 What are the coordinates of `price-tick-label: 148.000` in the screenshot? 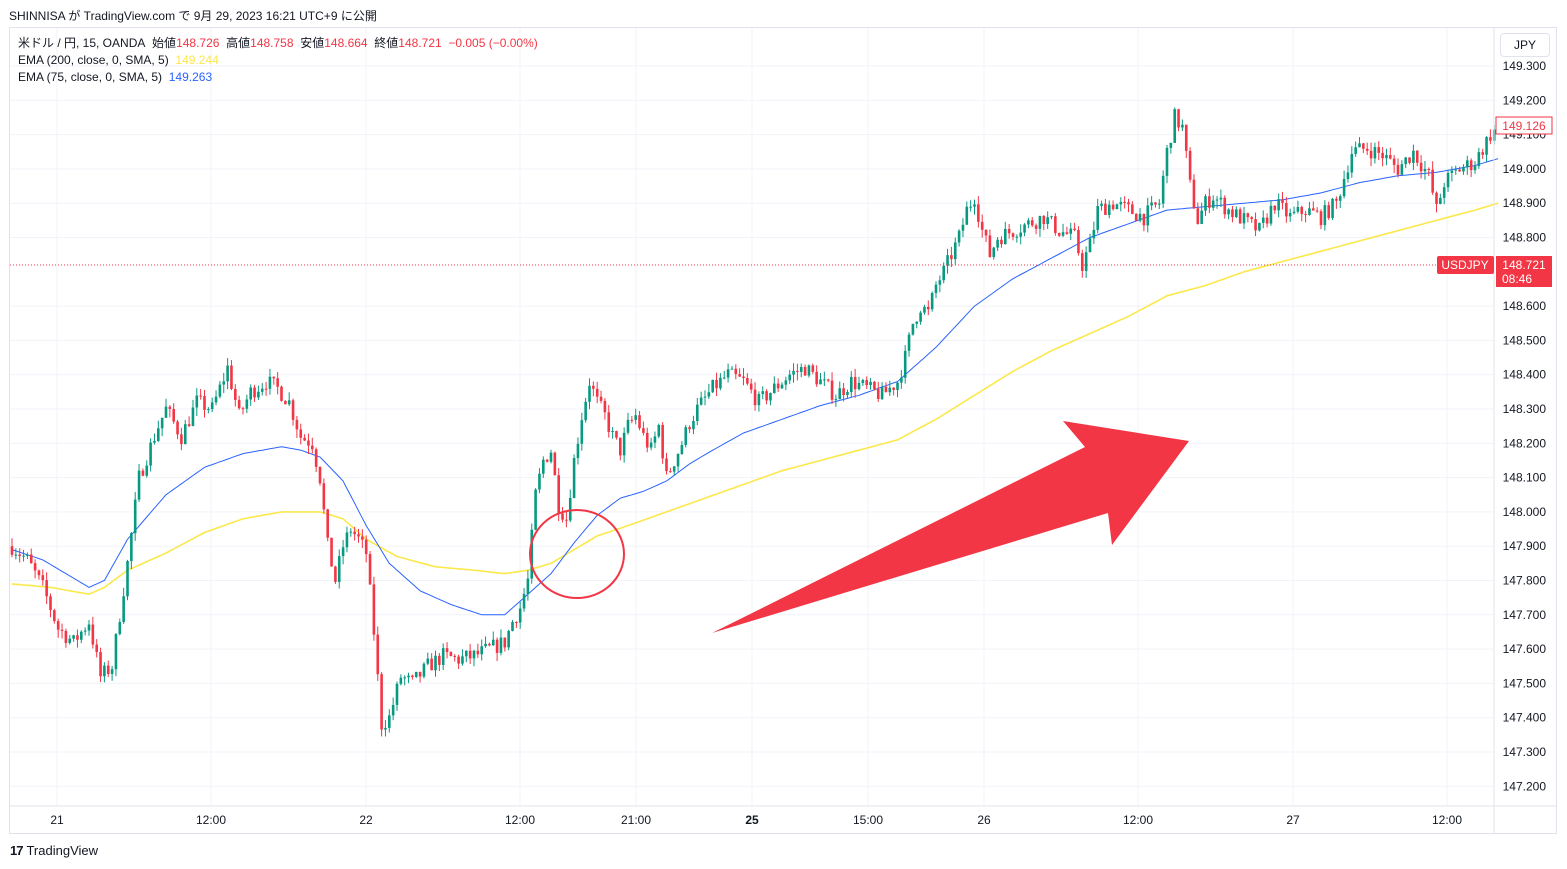 It's located at (1525, 512).